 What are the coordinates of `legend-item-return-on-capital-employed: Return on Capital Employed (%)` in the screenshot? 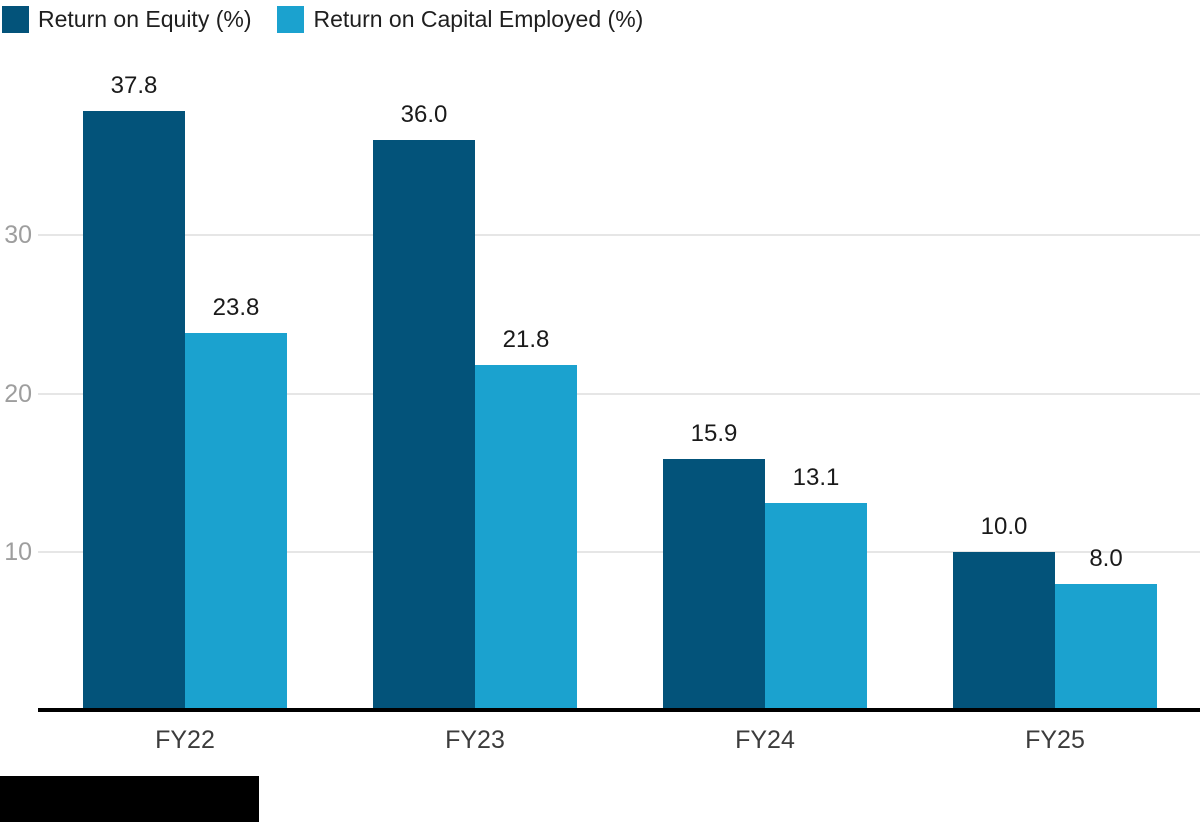 It's located at (460, 19).